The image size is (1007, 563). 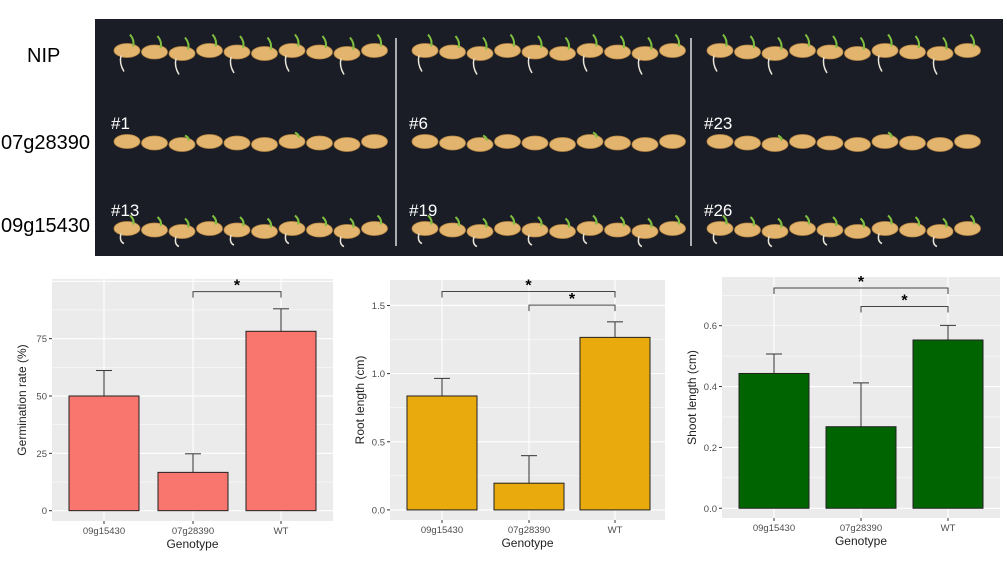 What do you see at coordinates (529, 496) in the screenshot?
I see `bar-07g28390` at bounding box center [529, 496].